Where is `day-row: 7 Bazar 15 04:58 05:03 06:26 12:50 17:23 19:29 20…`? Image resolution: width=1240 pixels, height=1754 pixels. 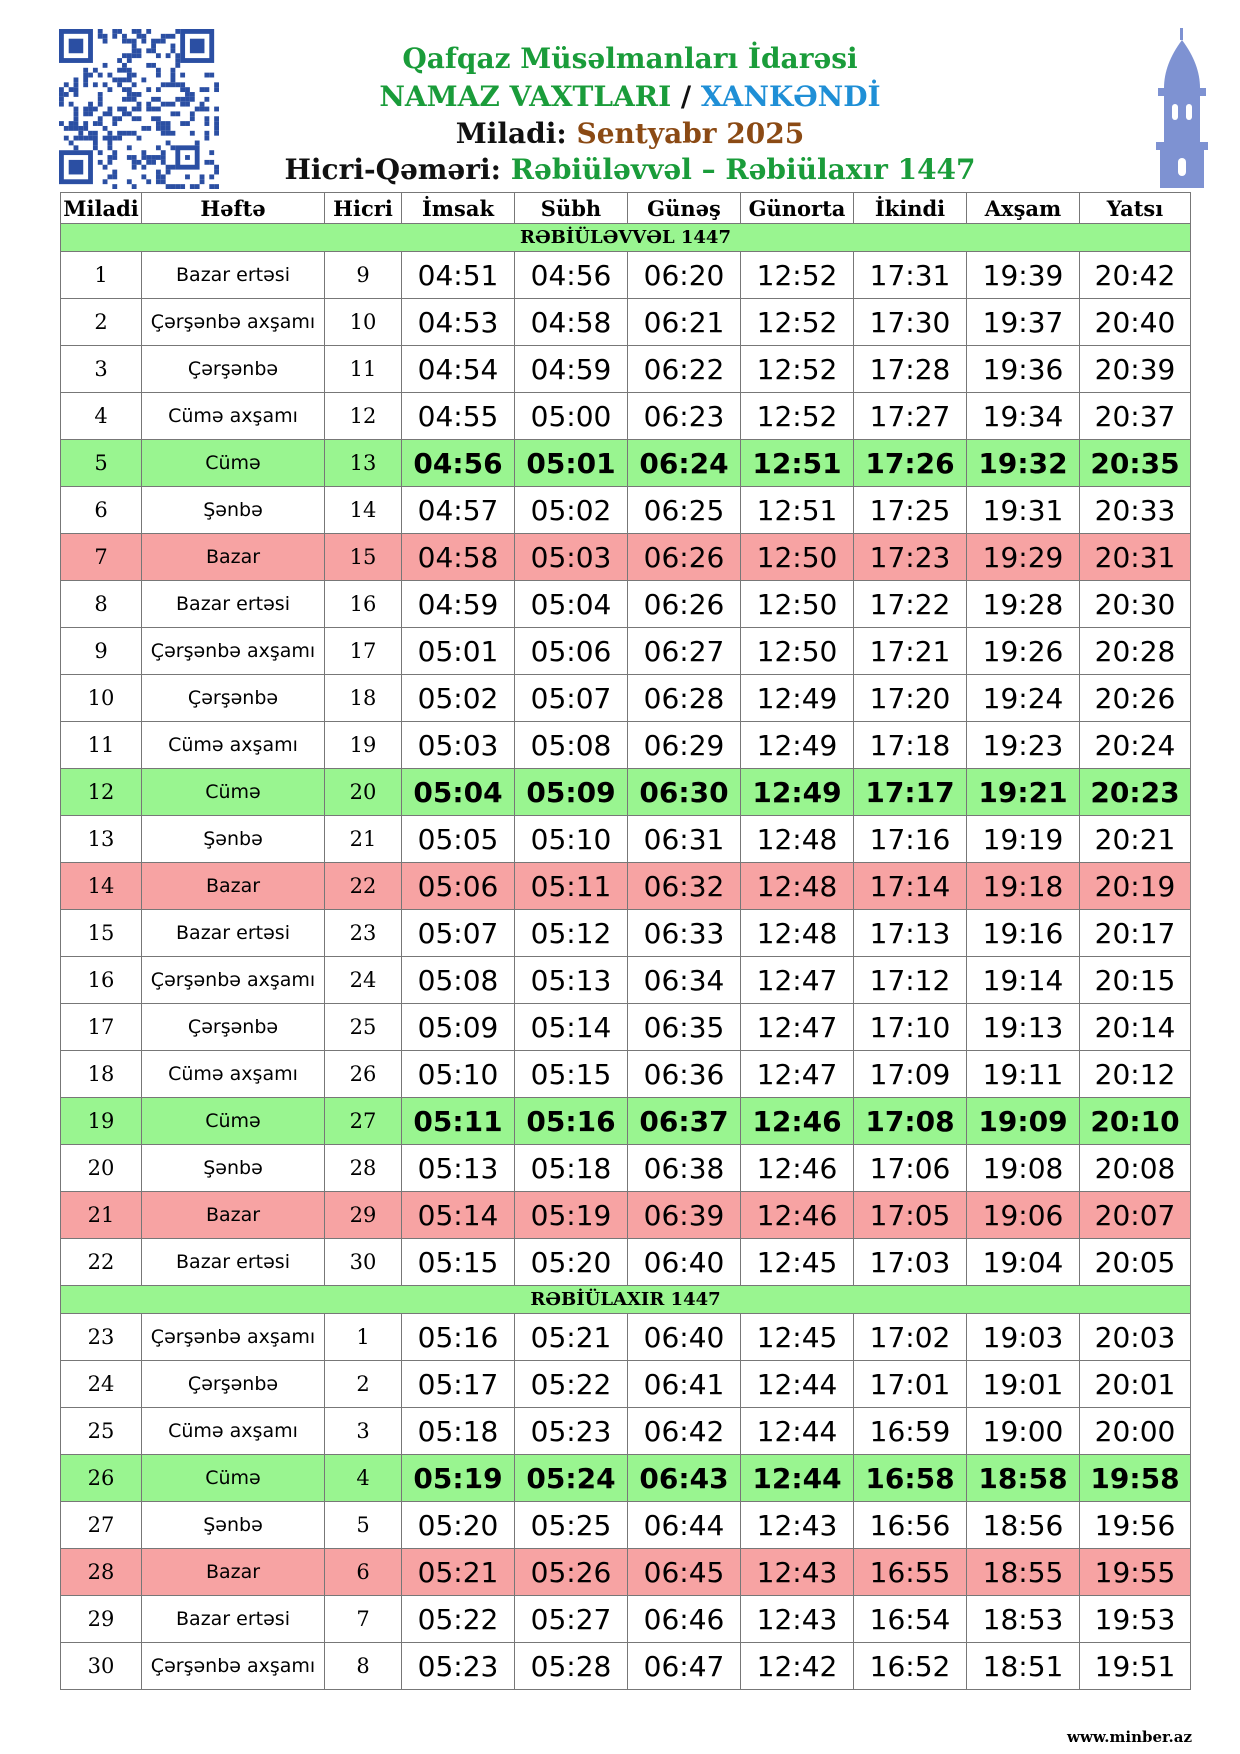
day-row: 7 Bazar 15 04:58 05:03 06:26 12:50 17:23 19:29 20… is located at coordinates (625, 557).